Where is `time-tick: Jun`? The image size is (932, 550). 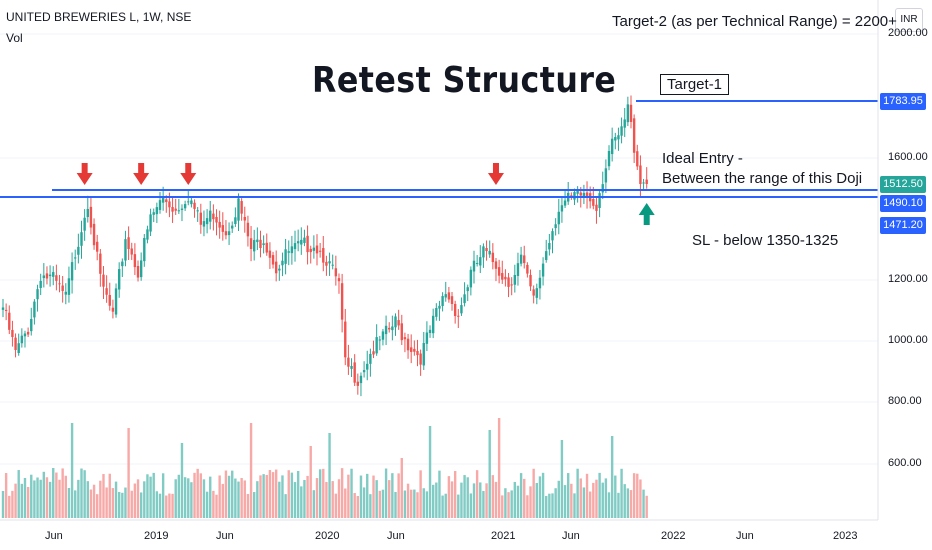 time-tick: Jun is located at coordinates (571, 536).